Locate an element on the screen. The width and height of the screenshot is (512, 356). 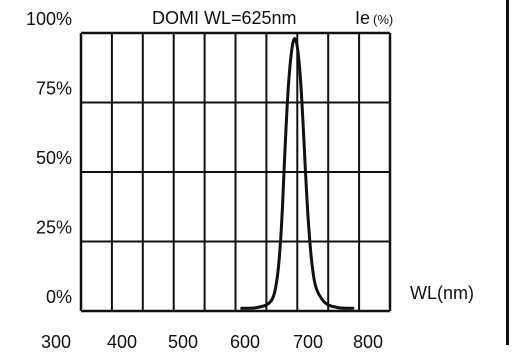
x-tick-label: 800 is located at coordinates (368, 342).